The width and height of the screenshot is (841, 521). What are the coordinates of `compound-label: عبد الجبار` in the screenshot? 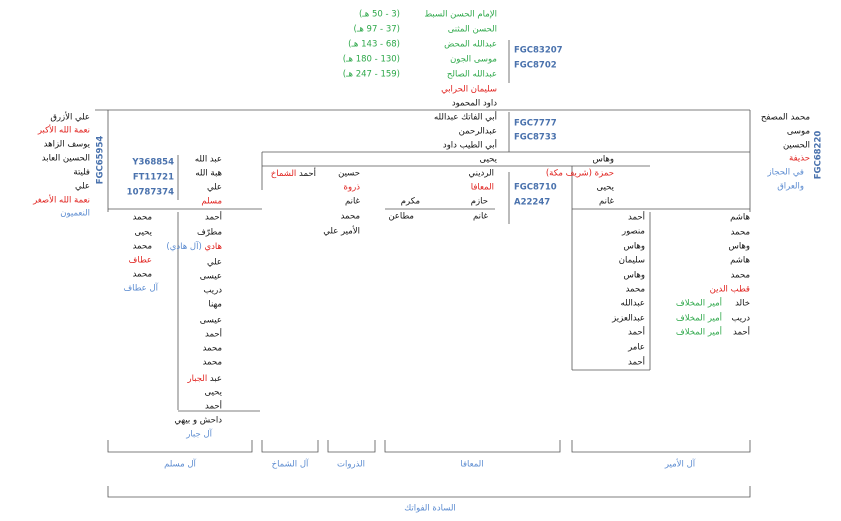 It's located at (204, 379).